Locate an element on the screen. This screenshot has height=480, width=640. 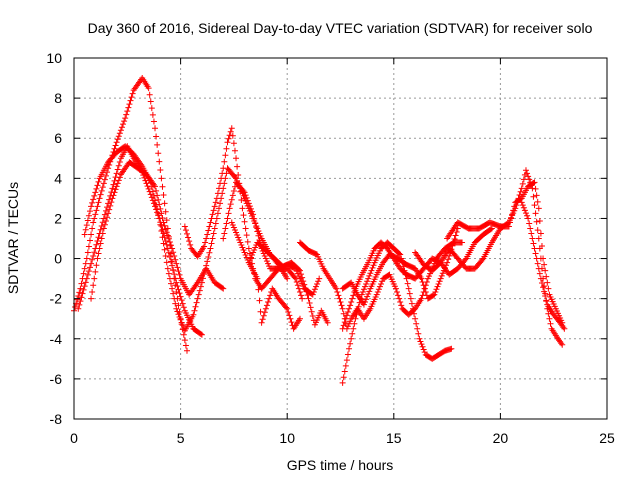
series-track-c is located at coordinates (186, 238).